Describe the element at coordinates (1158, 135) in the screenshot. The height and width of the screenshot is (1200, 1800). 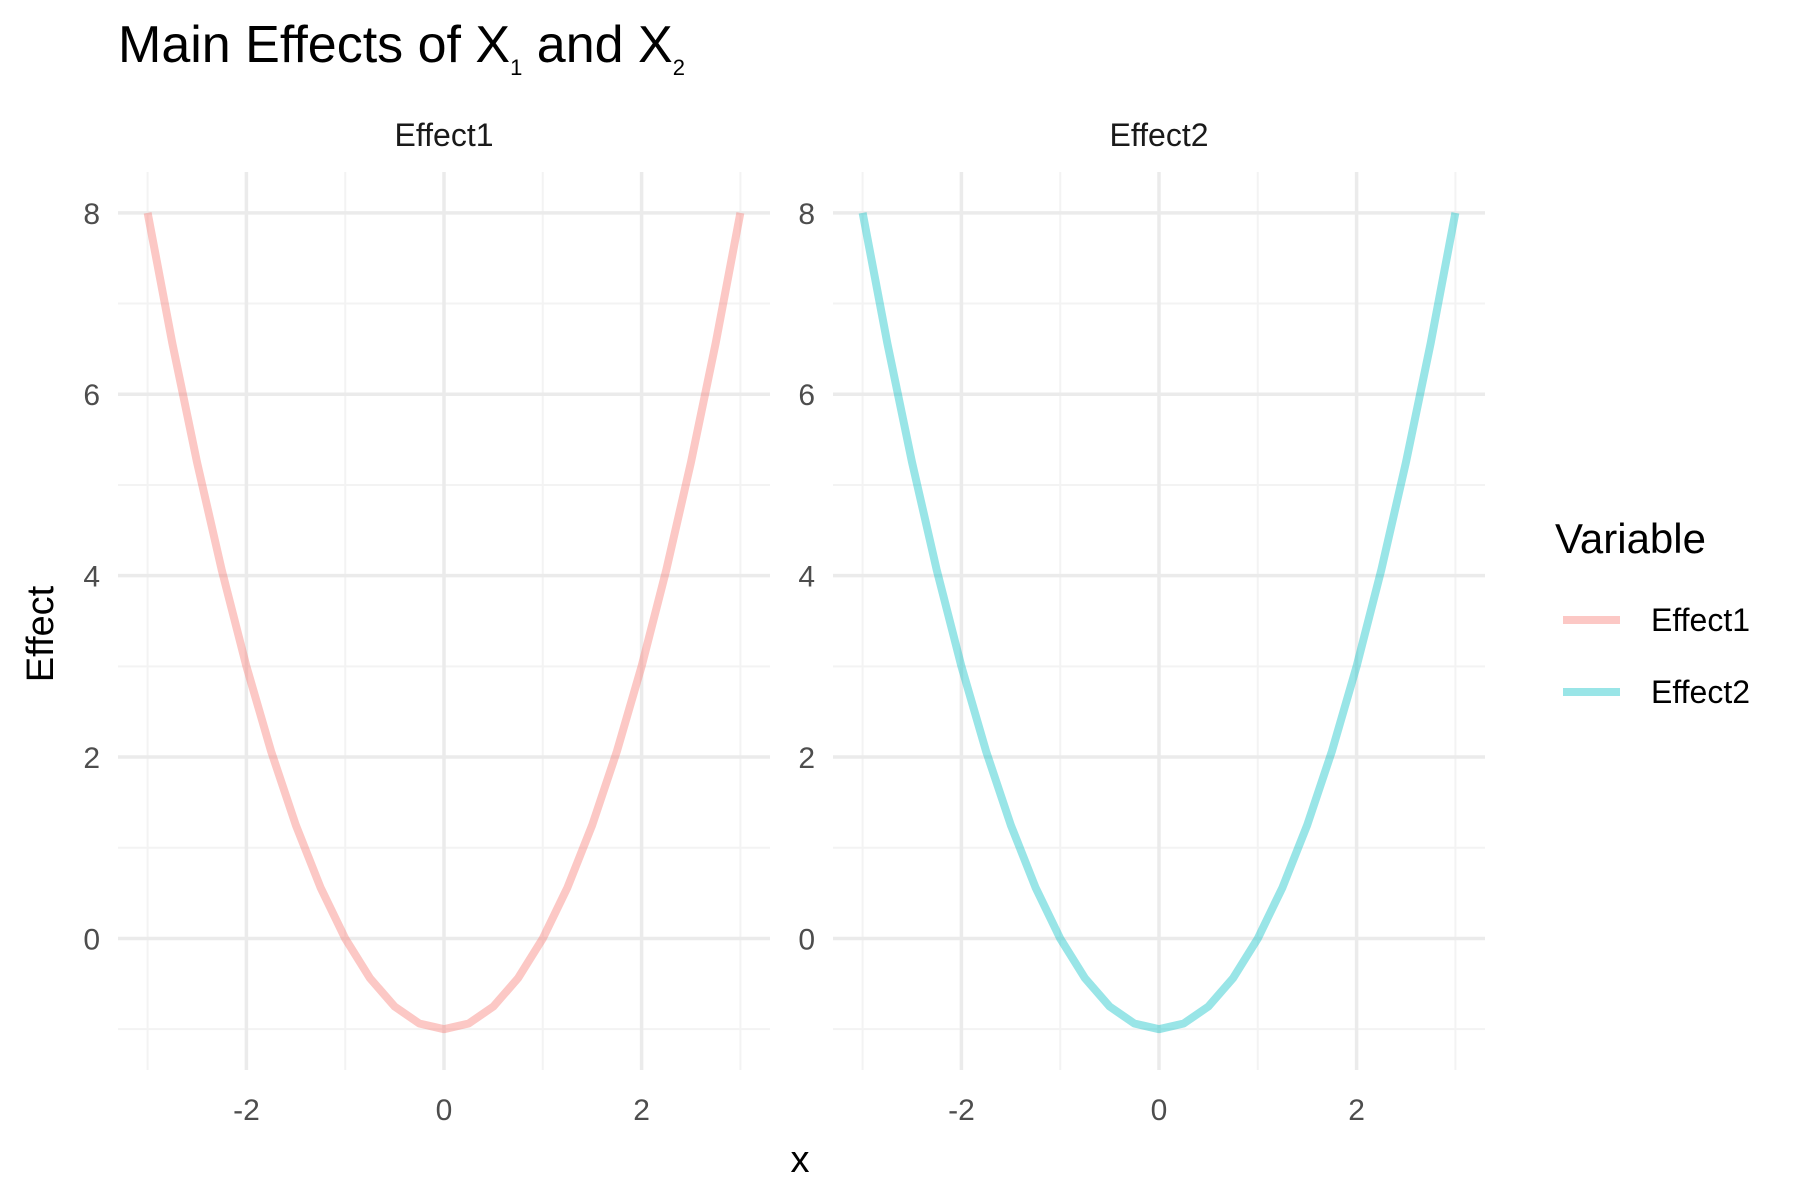
I see `facet-strip-label: Effect2` at that location.